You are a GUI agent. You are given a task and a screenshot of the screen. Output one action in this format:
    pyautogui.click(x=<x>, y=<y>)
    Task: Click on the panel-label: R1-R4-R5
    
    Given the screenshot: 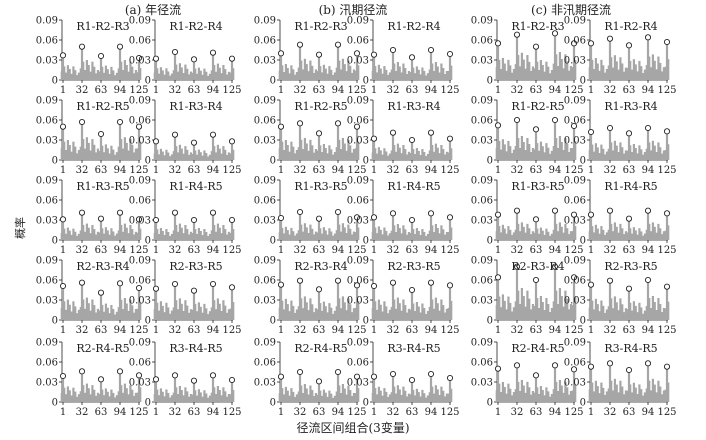 What is the action you would take?
    pyautogui.click(x=413, y=186)
    